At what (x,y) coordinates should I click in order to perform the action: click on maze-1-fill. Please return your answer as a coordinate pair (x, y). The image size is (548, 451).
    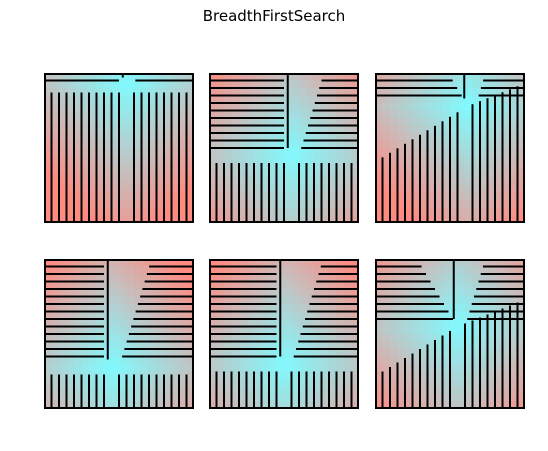
    Looking at the image, I should click on (119, 148).